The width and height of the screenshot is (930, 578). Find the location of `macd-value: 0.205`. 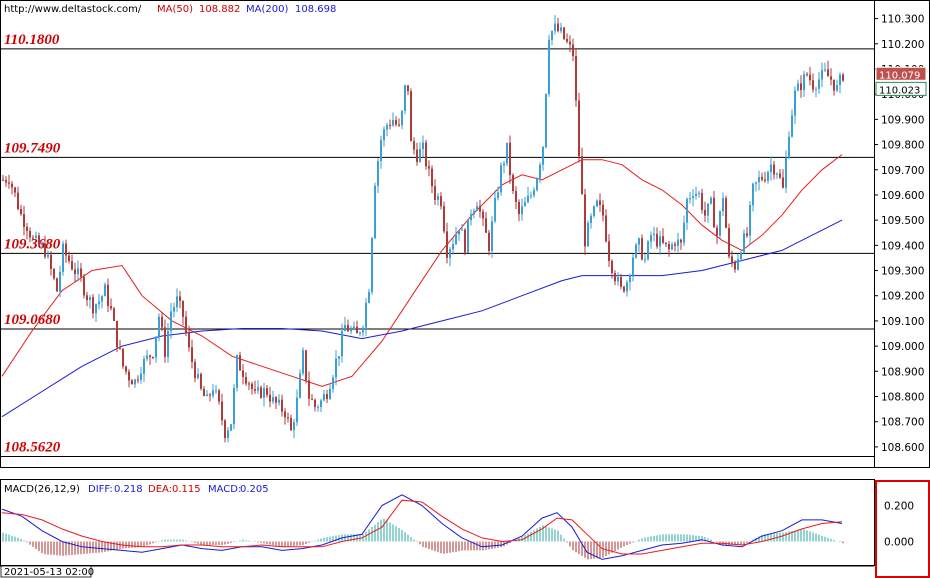

macd-value: 0.205 is located at coordinates (254, 489).